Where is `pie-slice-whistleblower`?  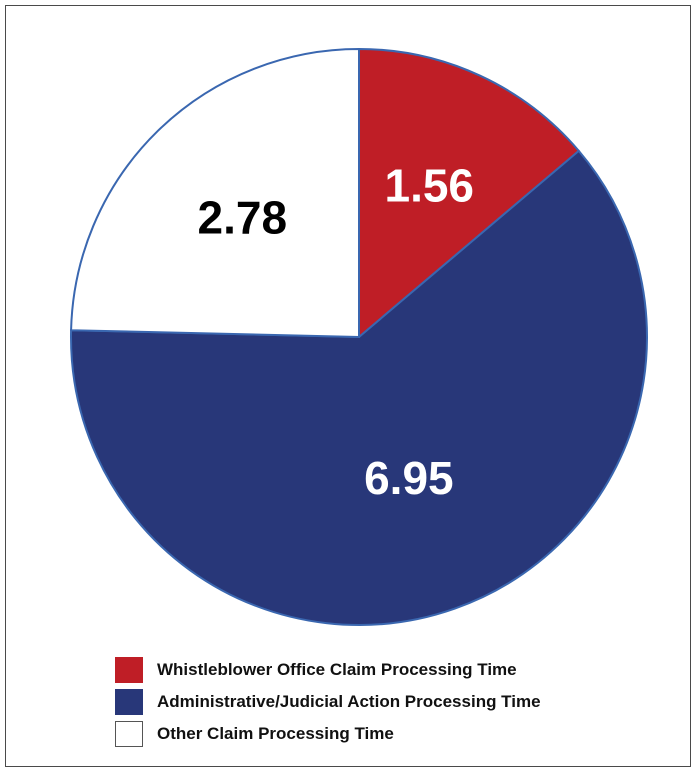
pie-slice-whistleblower is located at coordinates (469, 193).